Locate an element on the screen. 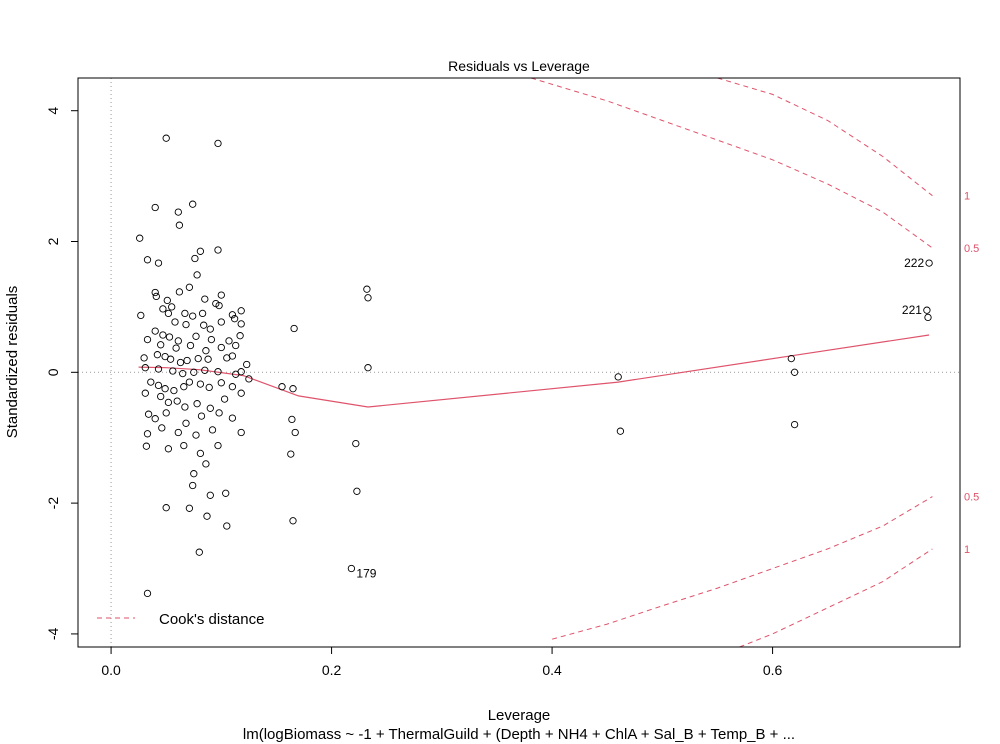  cook-contour-label-0.5-upper: 0.5 is located at coordinates (971, 249).